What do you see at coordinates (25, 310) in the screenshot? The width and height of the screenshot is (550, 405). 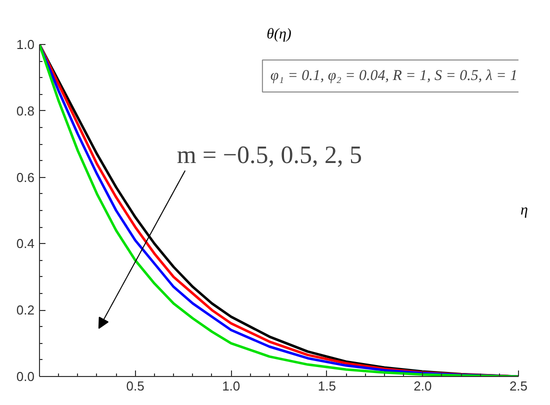 I see `y-tick-label: 0.2` at bounding box center [25, 310].